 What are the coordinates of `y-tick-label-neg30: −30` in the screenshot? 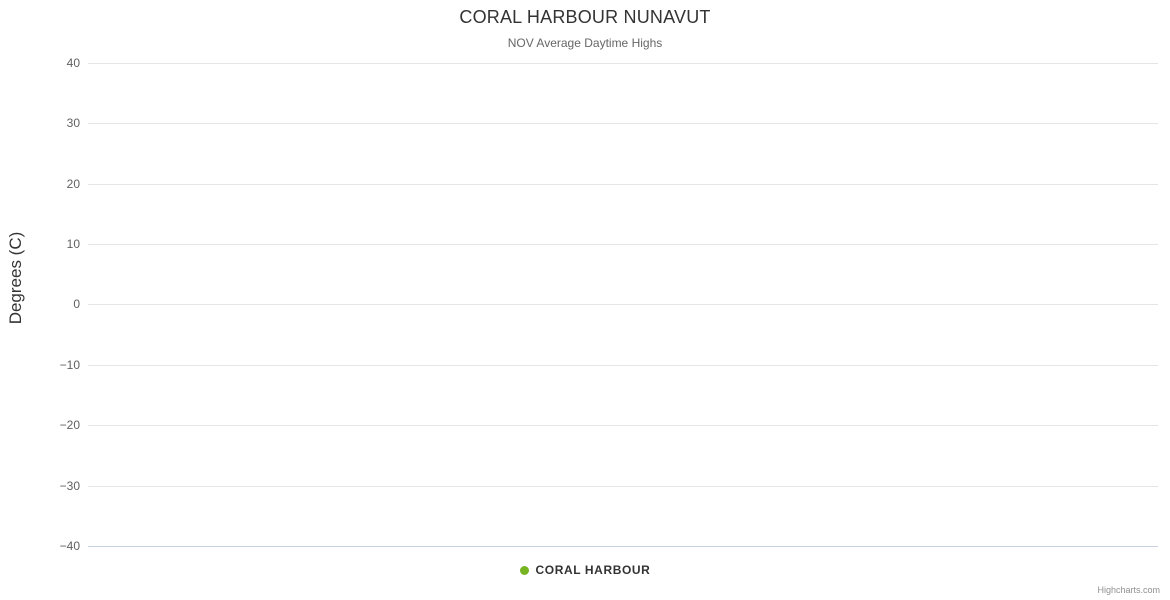 It's located at (69, 486).